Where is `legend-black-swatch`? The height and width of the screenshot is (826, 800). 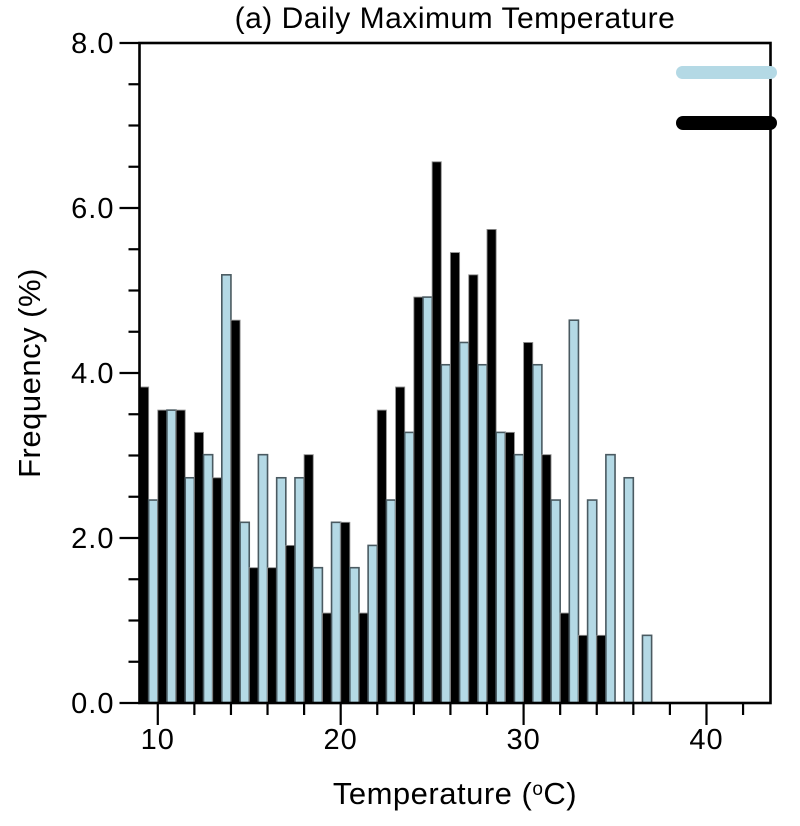
legend-black-swatch is located at coordinates (726, 123).